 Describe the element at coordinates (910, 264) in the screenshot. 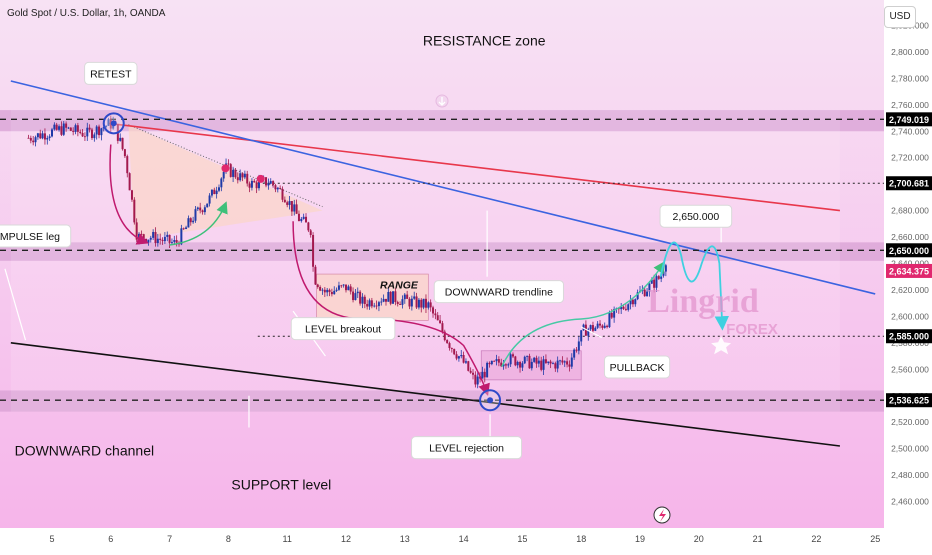

I see `y-tick-label: 2,640.000` at that location.